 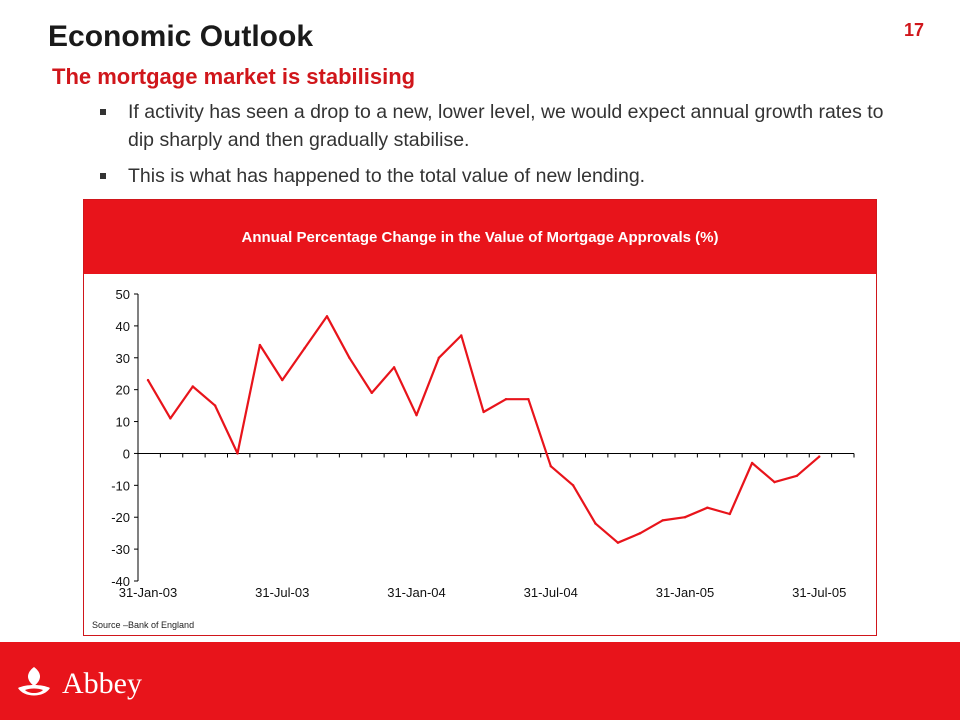 What do you see at coordinates (181, 36) in the screenshot?
I see `page-title: Economic Outlook` at bounding box center [181, 36].